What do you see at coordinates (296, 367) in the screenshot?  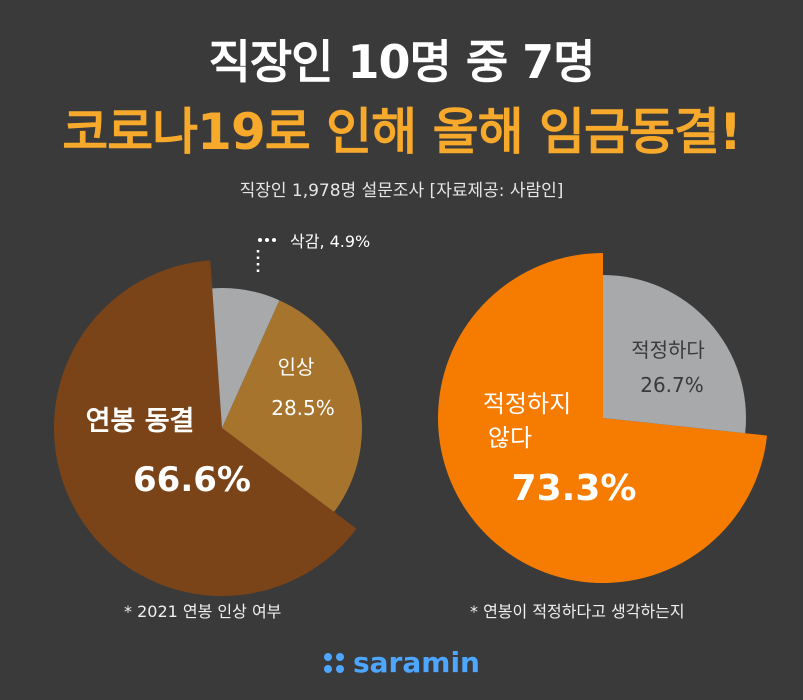 I see `label-raise: 인상` at bounding box center [296, 367].